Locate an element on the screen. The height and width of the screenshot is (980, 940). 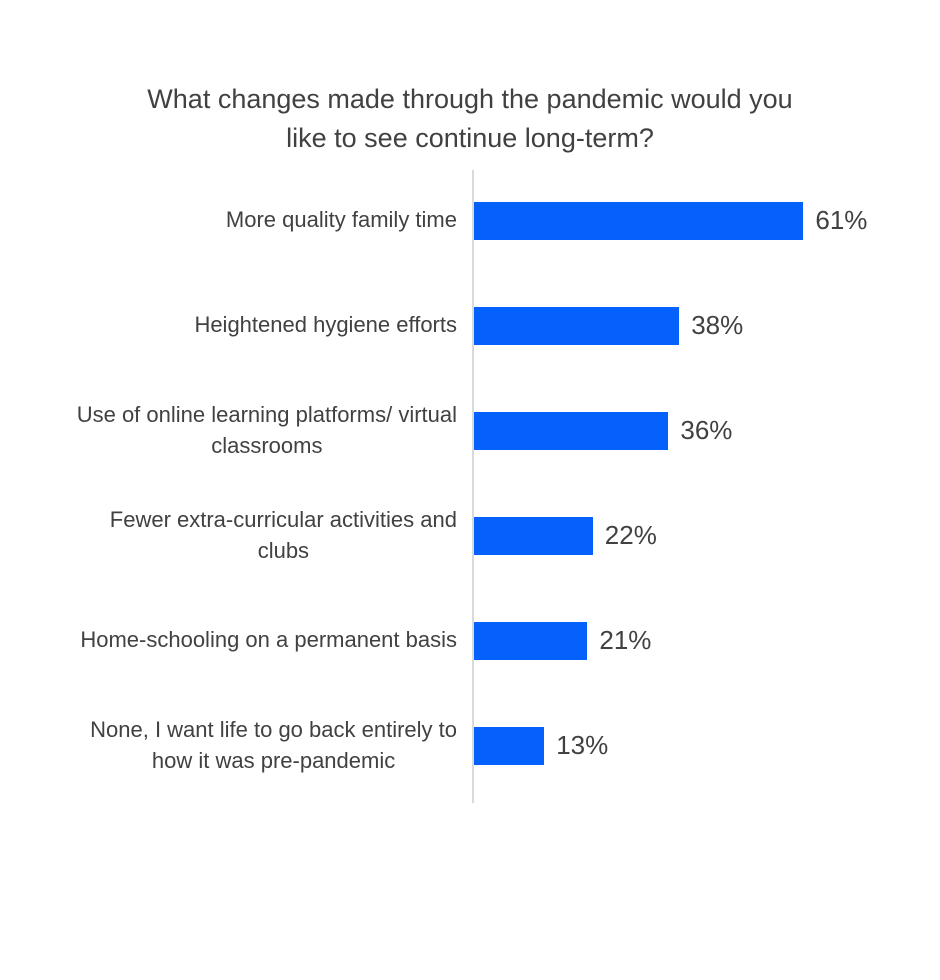
bar-row: More quality family time 61% is located at coordinates (470, 220).